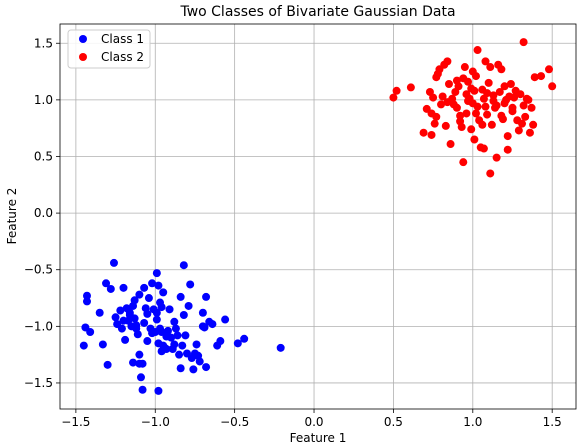 This screenshot has height=448, width=582. What do you see at coordinates (122, 39) in the screenshot?
I see `legend-label-class-1: Class 1` at bounding box center [122, 39].